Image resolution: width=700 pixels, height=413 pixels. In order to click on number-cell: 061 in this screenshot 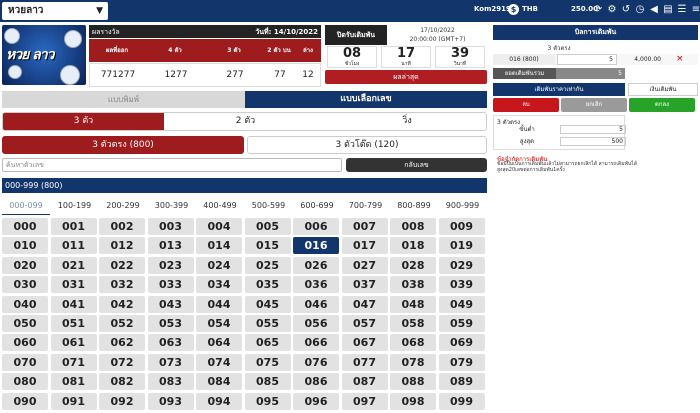, I will do `click(73, 343)`.